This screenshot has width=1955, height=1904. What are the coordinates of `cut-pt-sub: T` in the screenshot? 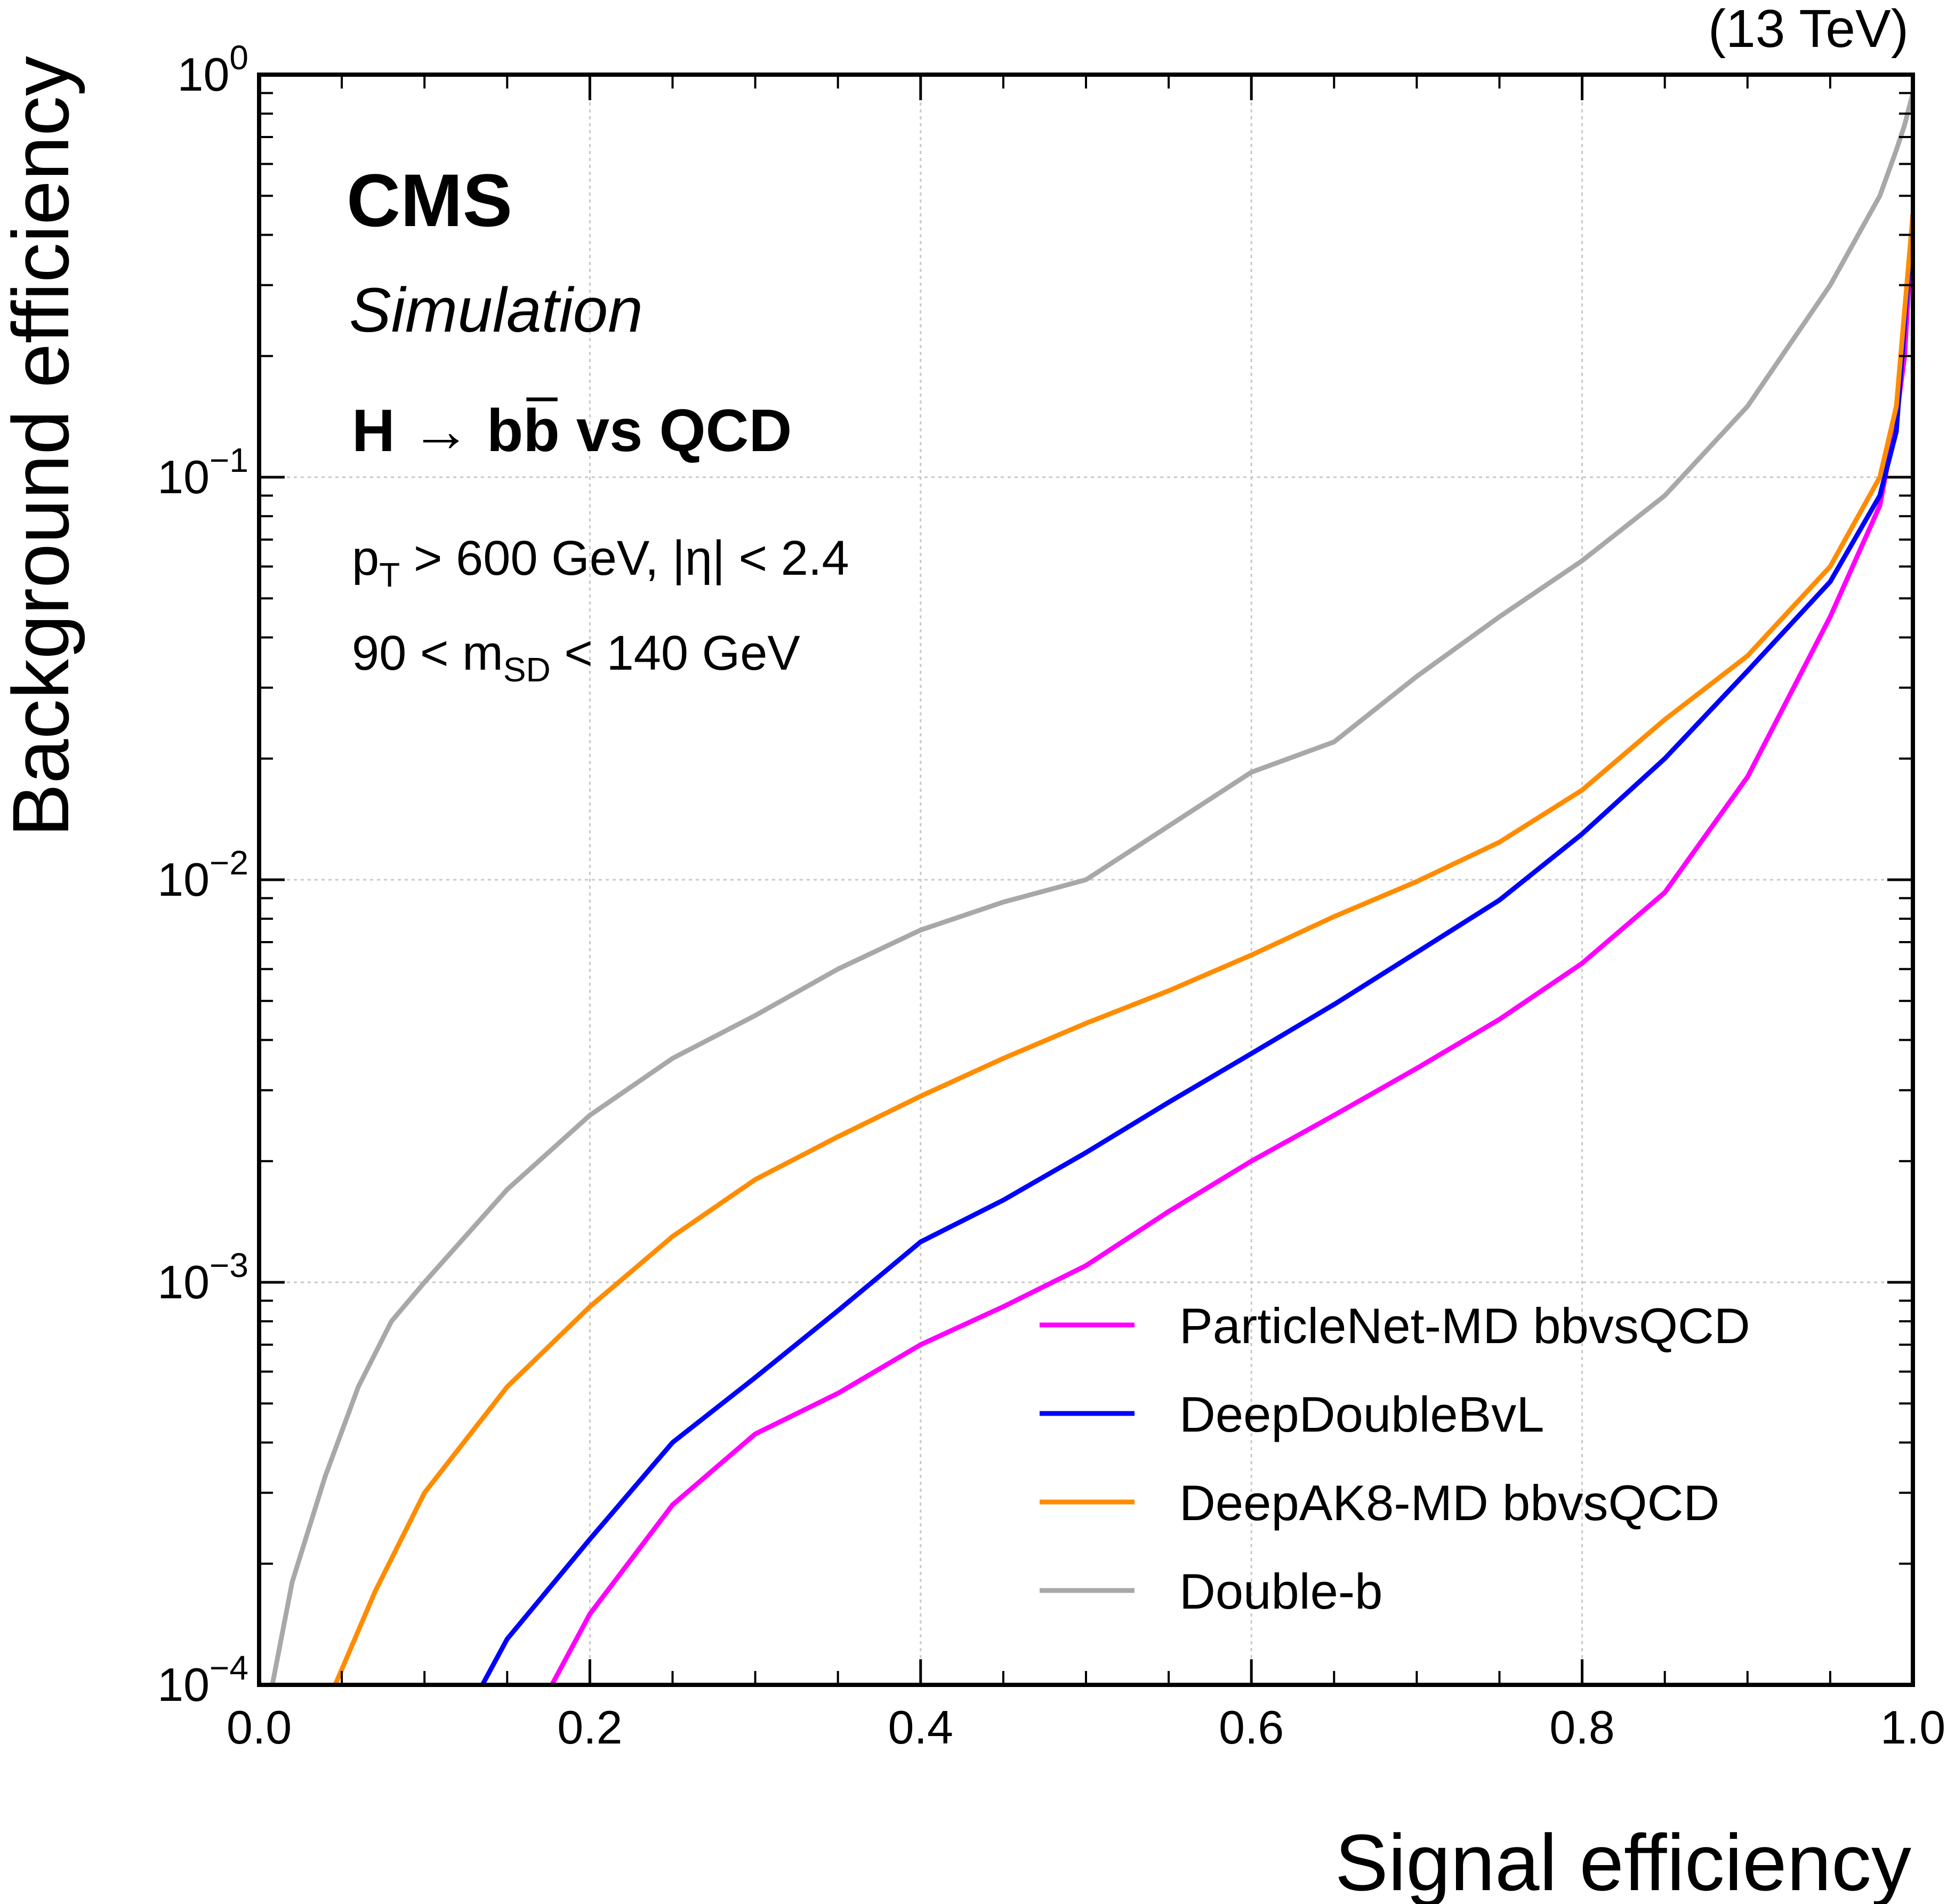 It's located at (389, 575).